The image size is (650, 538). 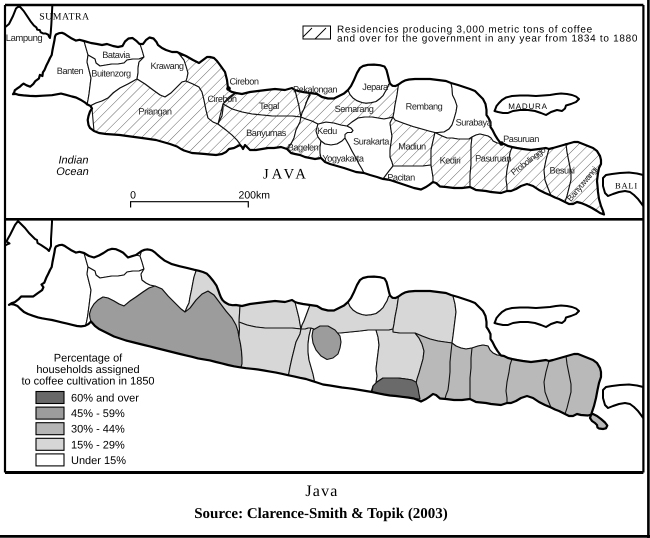 What do you see at coordinates (321, 514) in the screenshot?
I see `svg-text:Source: Clarence-Smith & Topik: Source: Clarence-Smith & Topik (2003)` at bounding box center [321, 514].